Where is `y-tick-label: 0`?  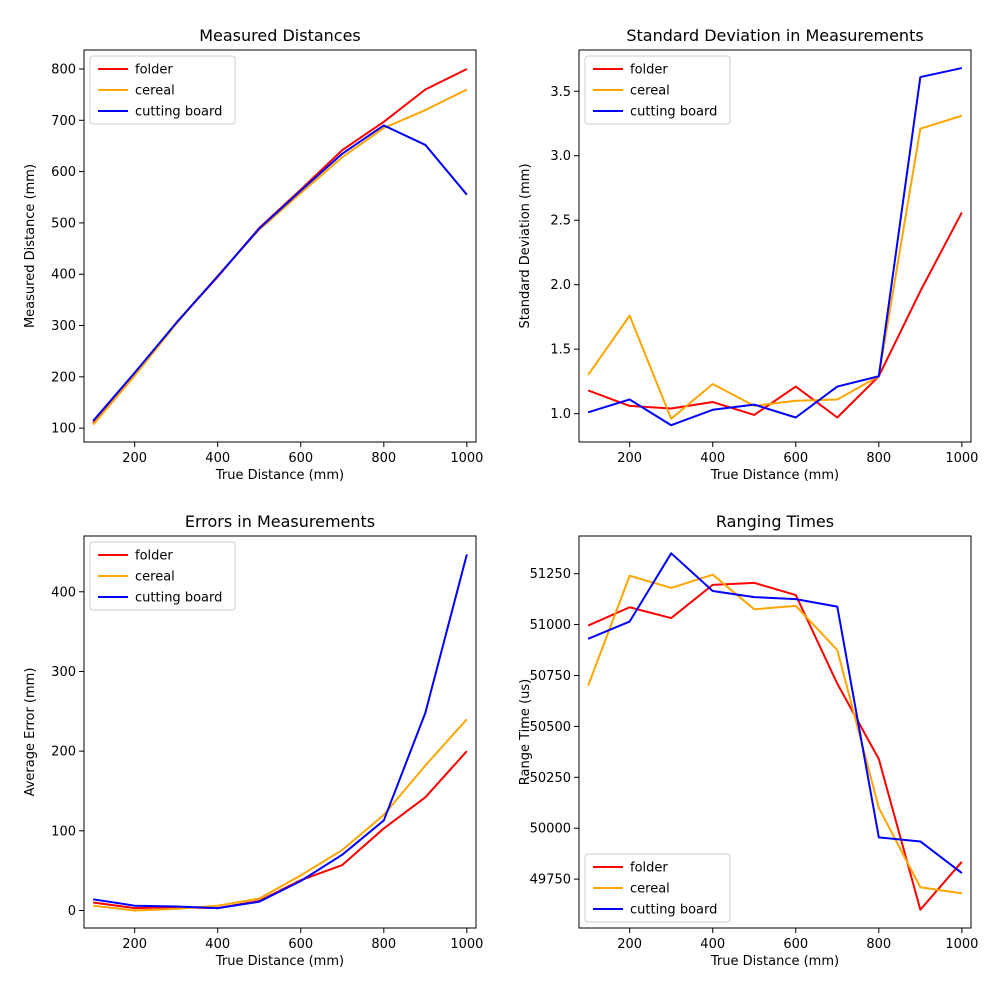 y-tick-label: 0 is located at coordinates (72, 911).